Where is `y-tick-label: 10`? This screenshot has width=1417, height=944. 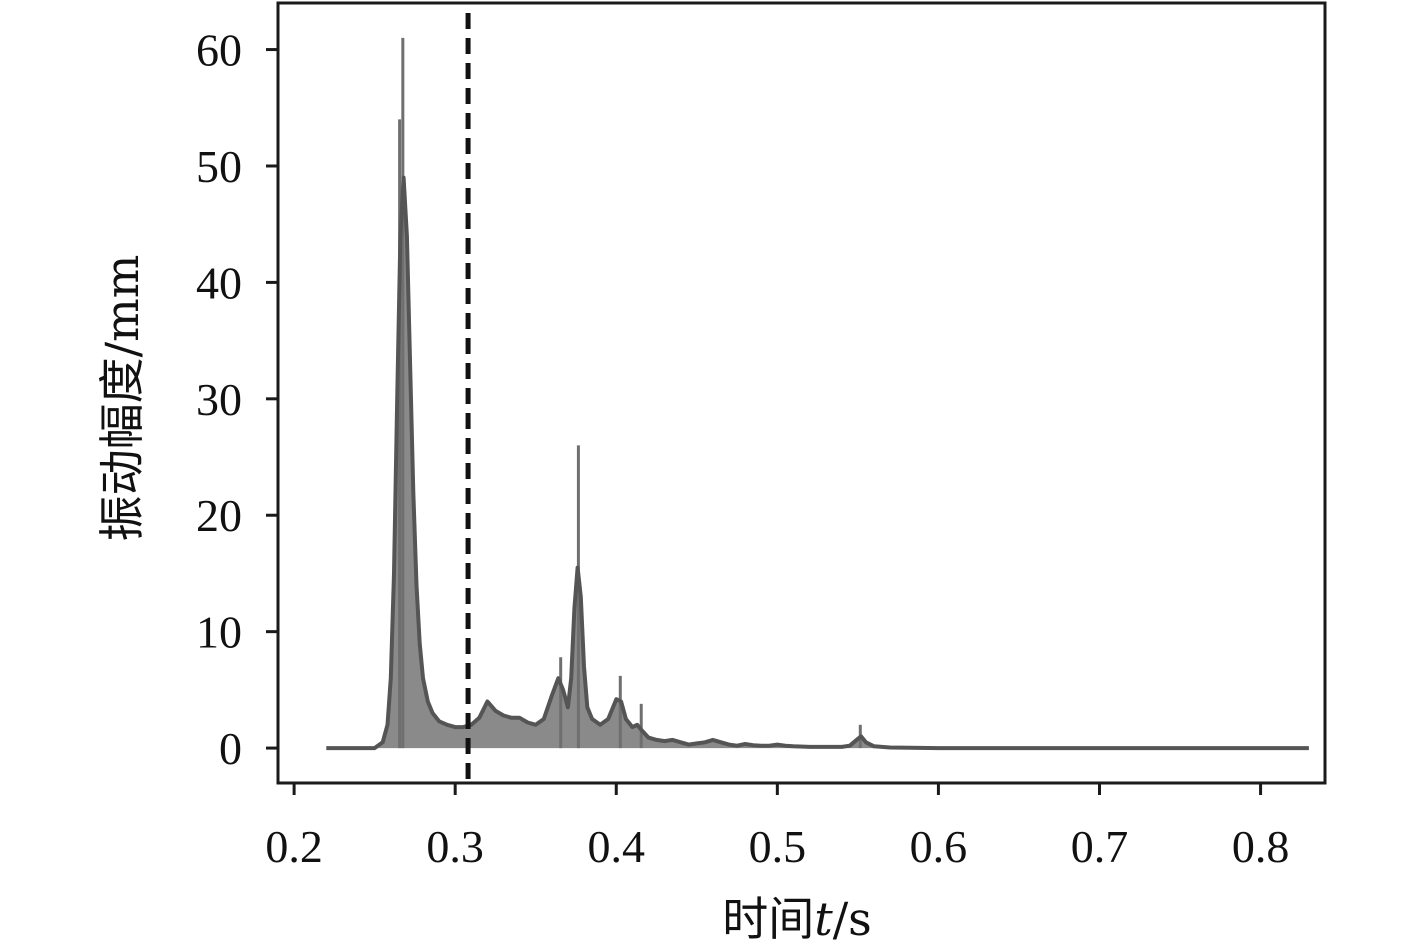
y-tick-label: 10 is located at coordinates (219, 632).